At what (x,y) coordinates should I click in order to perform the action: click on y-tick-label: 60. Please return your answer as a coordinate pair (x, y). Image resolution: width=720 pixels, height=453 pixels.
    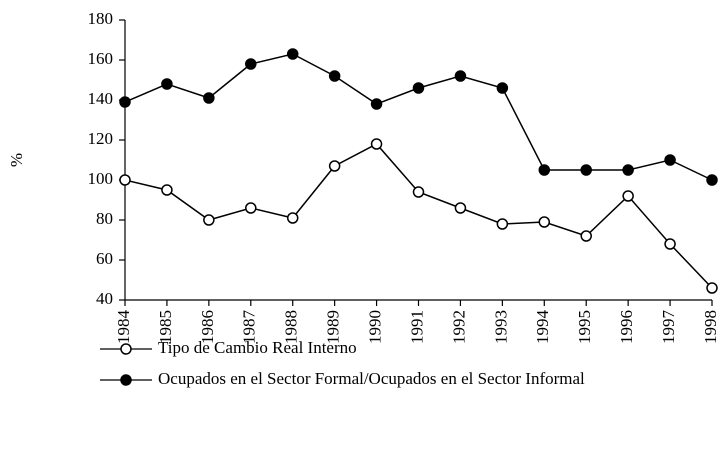
    Looking at the image, I should click on (104, 258).